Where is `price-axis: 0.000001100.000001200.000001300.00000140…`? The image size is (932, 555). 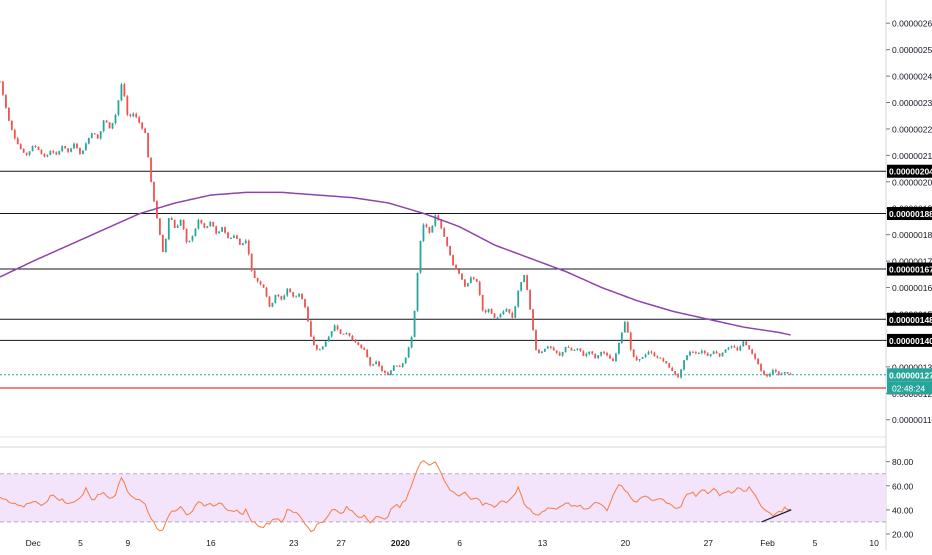
price-axis: 0.000001100.000001200.000001300.00000140… is located at coordinates (909, 222).